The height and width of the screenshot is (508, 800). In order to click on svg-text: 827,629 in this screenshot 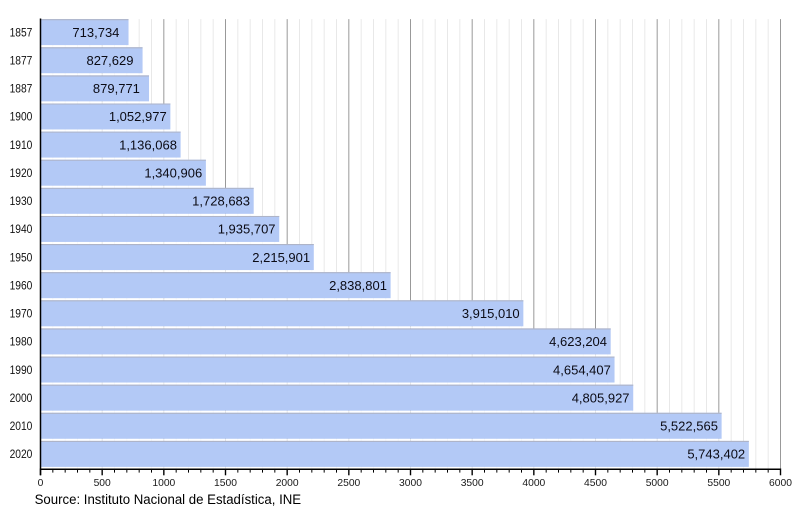, I will do `click(109, 60)`.